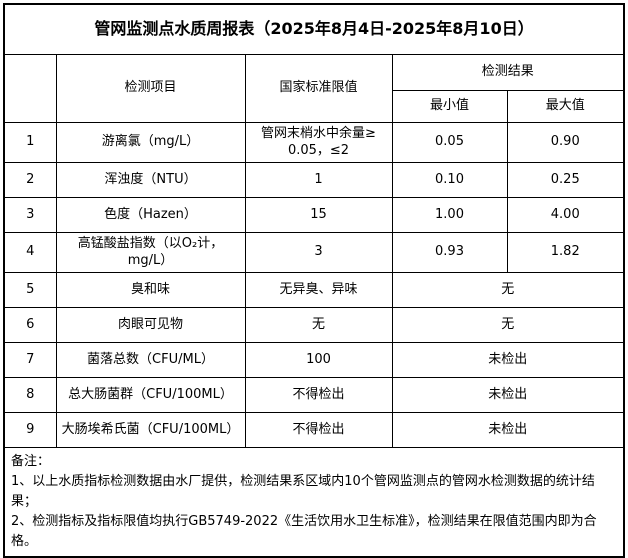  What do you see at coordinates (30, 429) in the screenshot?
I see `row-number: 9` at bounding box center [30, 429].